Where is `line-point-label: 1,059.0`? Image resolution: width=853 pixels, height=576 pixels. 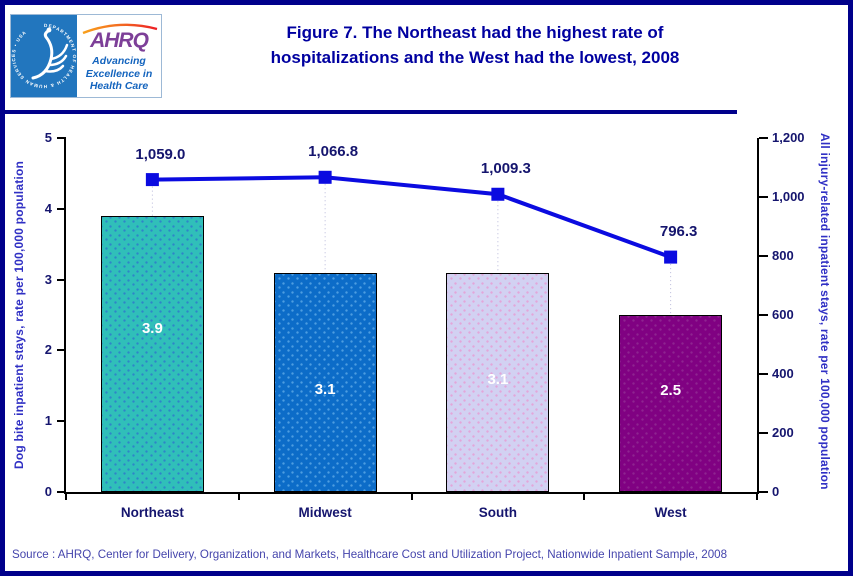
line-point-label: 1,059.0 is located at coordinates (160, 154).